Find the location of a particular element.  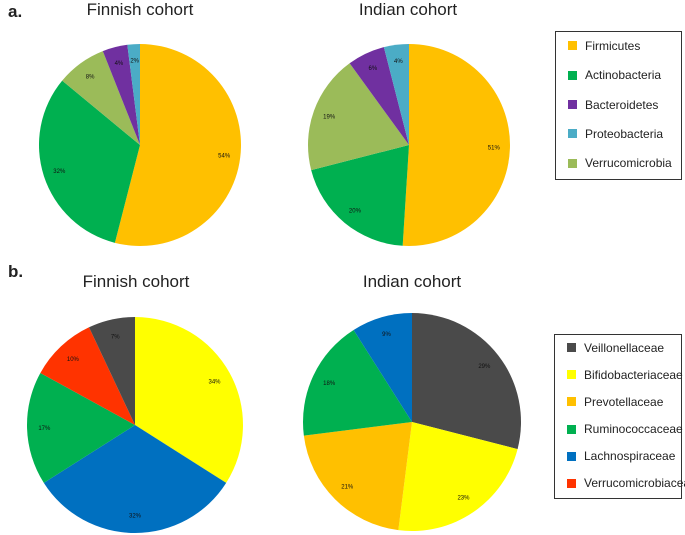

legend-item-bacteroidetes: Bacteroidetes is located at coordinates (613, 105).